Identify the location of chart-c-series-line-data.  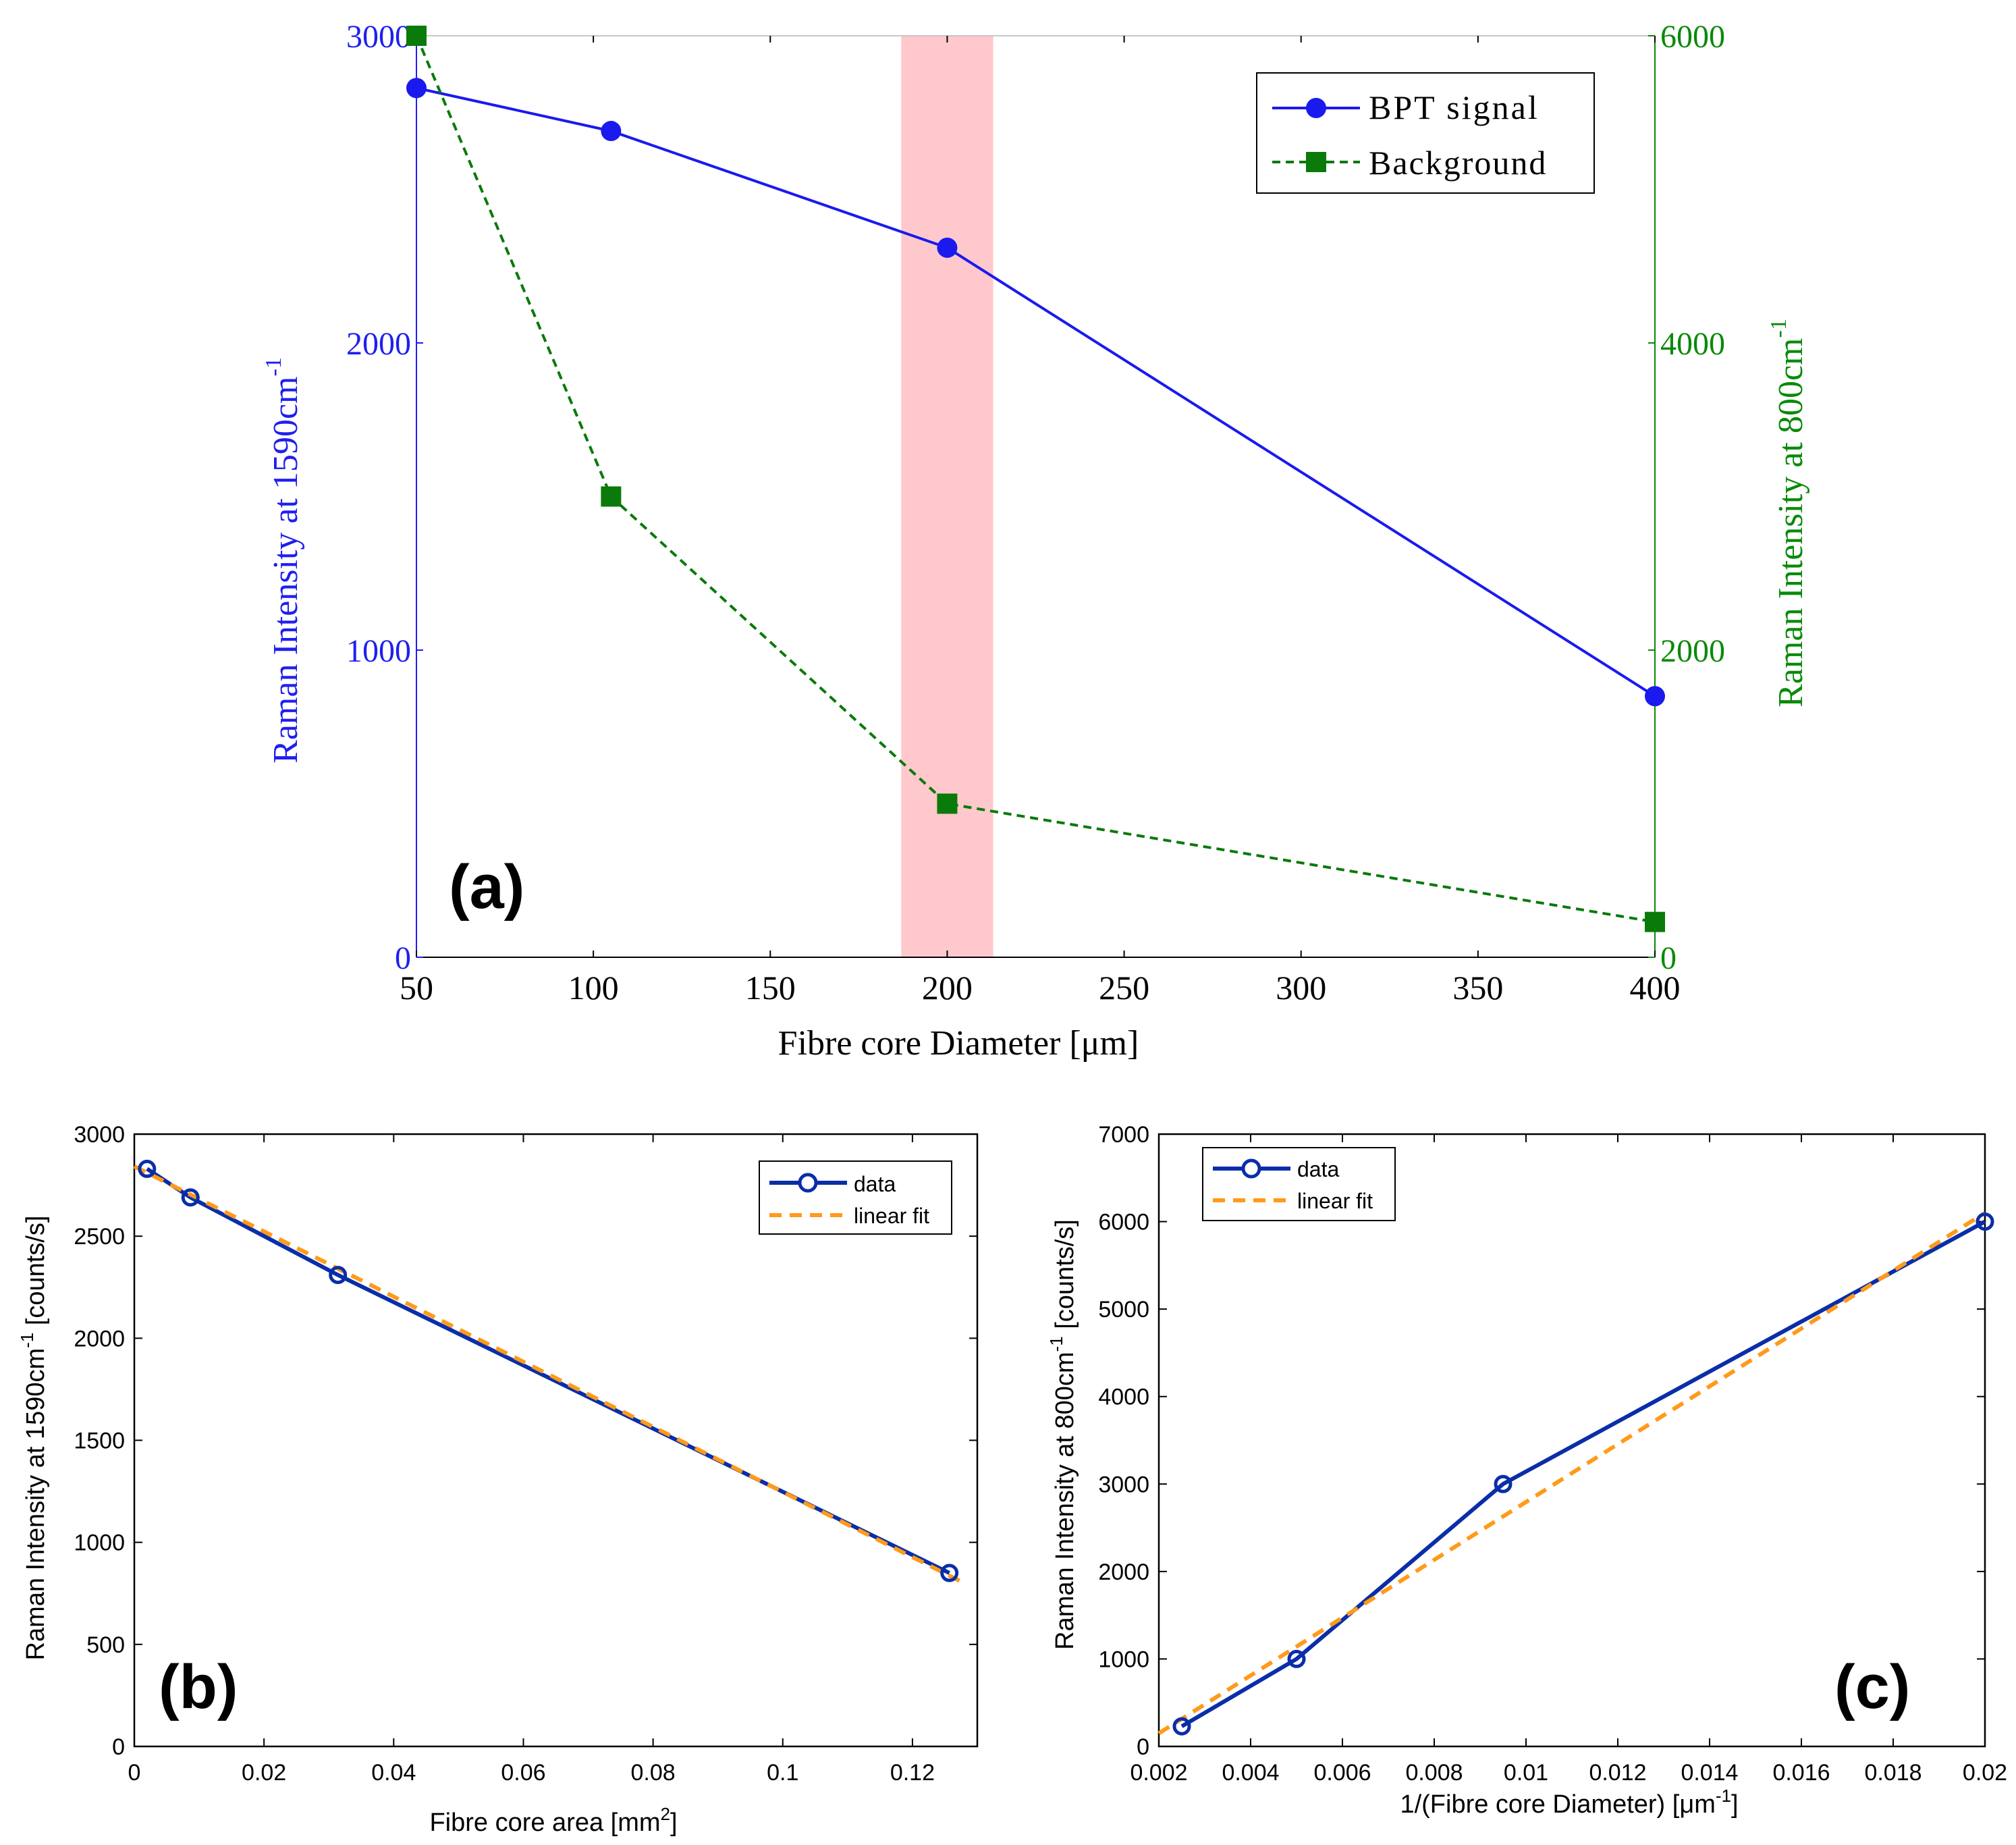
(1583, 1473).